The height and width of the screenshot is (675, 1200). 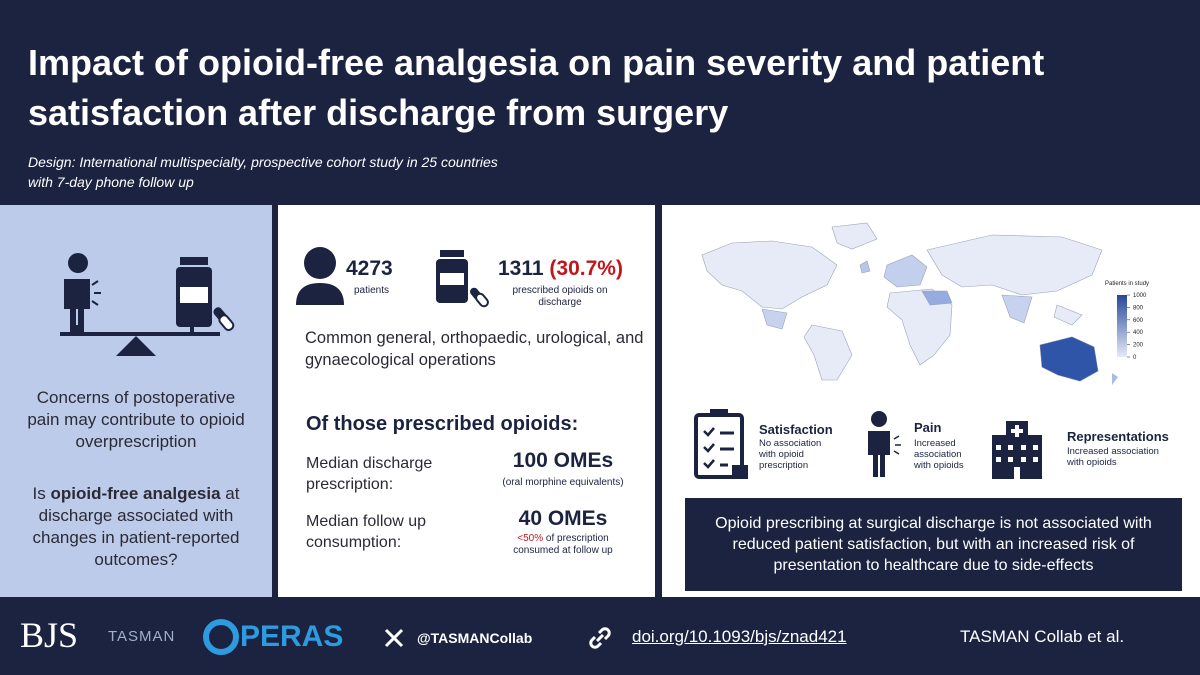 I want to click on legend-colorbar, so click(x=1122, y=326).